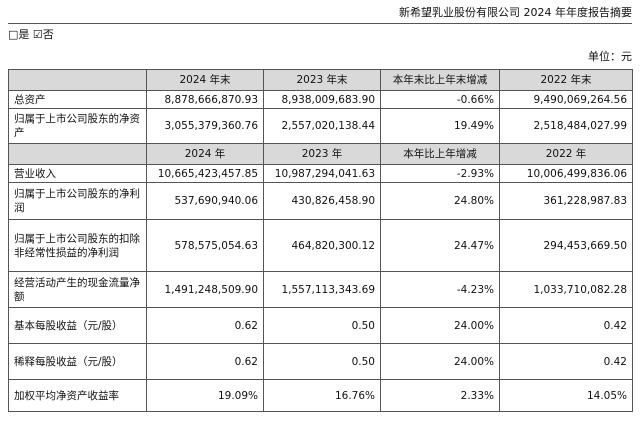 The image size is (640, 430). I want to click on value-cell-v2022: 10,006,499,836.06, so click(566, 173).